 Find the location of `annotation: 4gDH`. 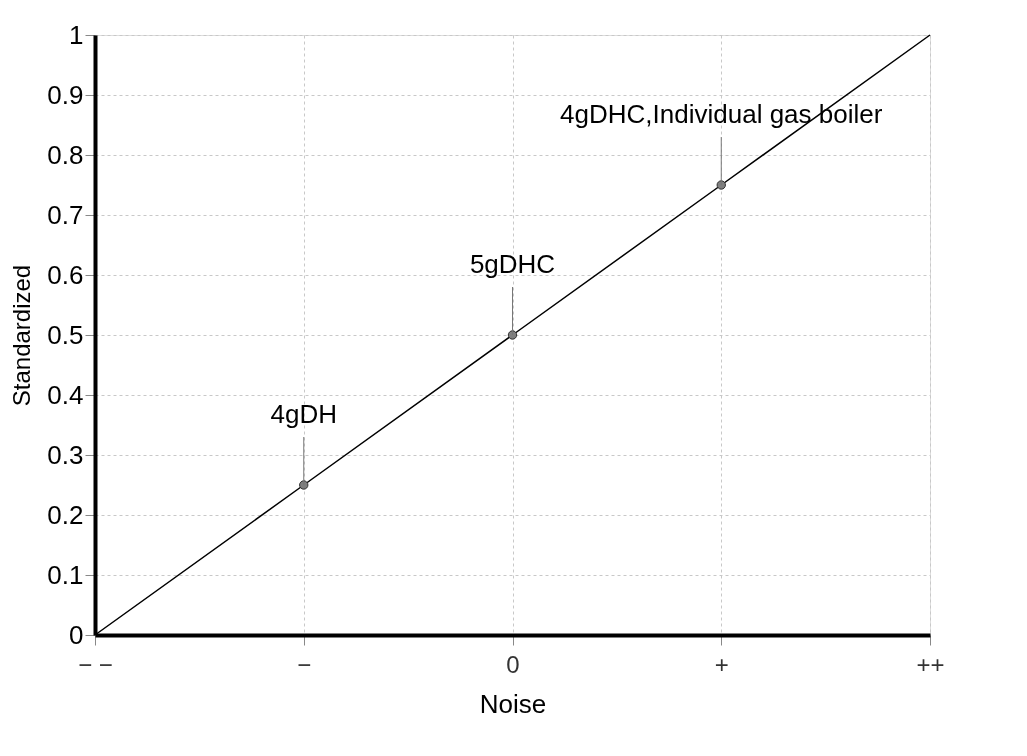

annotation: 4gDH is located at coordinates (303, 414).